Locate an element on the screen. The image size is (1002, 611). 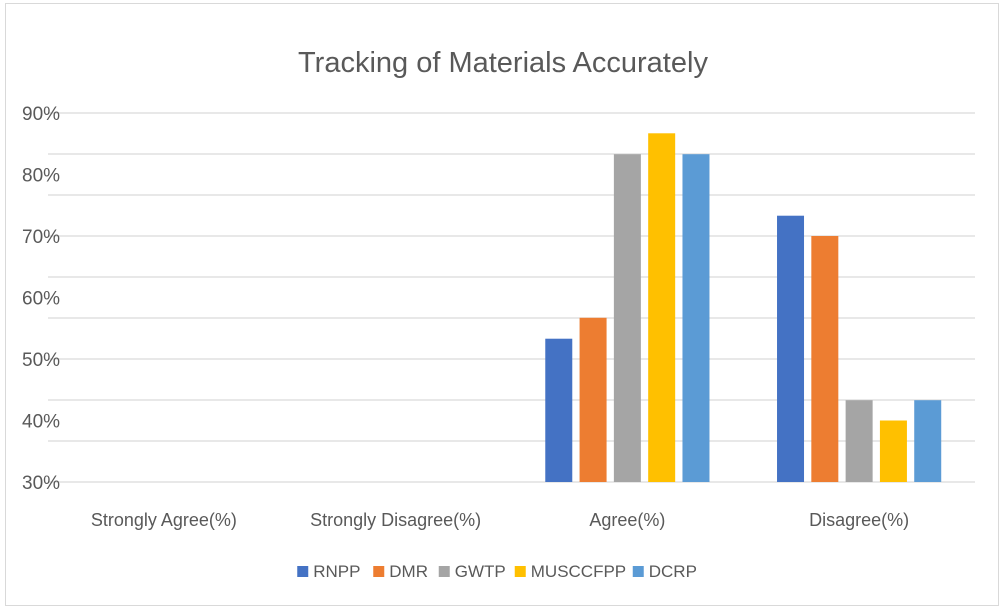
legend-swatch-musccfpp is located at coordinates (520, 571).